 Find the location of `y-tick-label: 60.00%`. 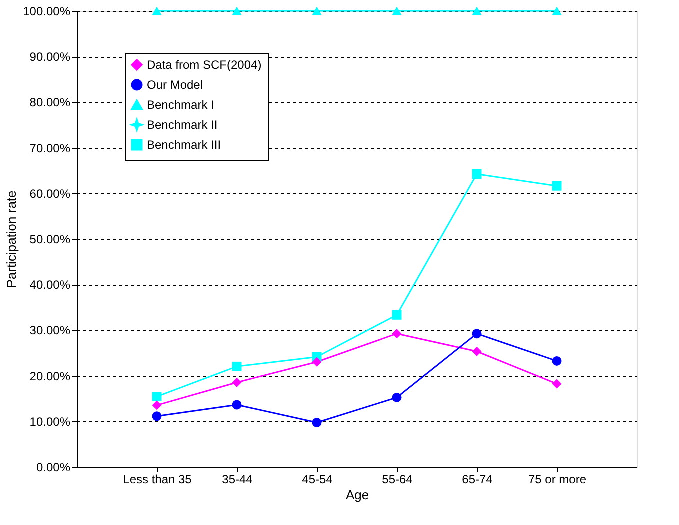

y-tick-label: 60.00% is located at coordinates (50, 193).